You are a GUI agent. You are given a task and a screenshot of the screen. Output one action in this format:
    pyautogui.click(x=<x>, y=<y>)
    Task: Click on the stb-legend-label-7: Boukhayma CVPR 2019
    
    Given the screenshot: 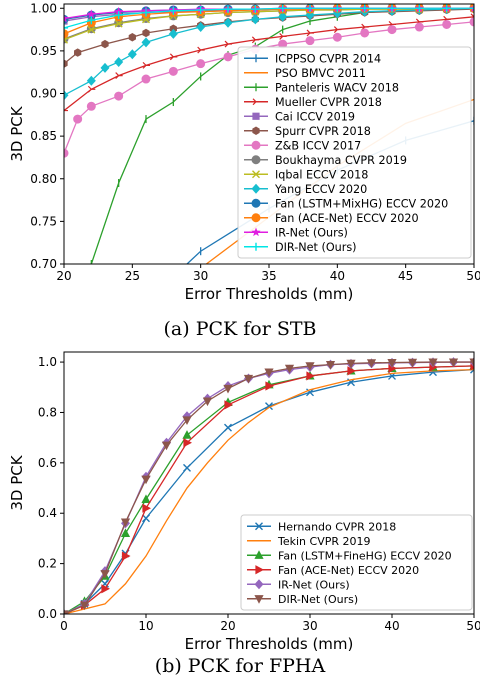 What is the action you would take?
    pyautogui.click(x=341, y=160)
    